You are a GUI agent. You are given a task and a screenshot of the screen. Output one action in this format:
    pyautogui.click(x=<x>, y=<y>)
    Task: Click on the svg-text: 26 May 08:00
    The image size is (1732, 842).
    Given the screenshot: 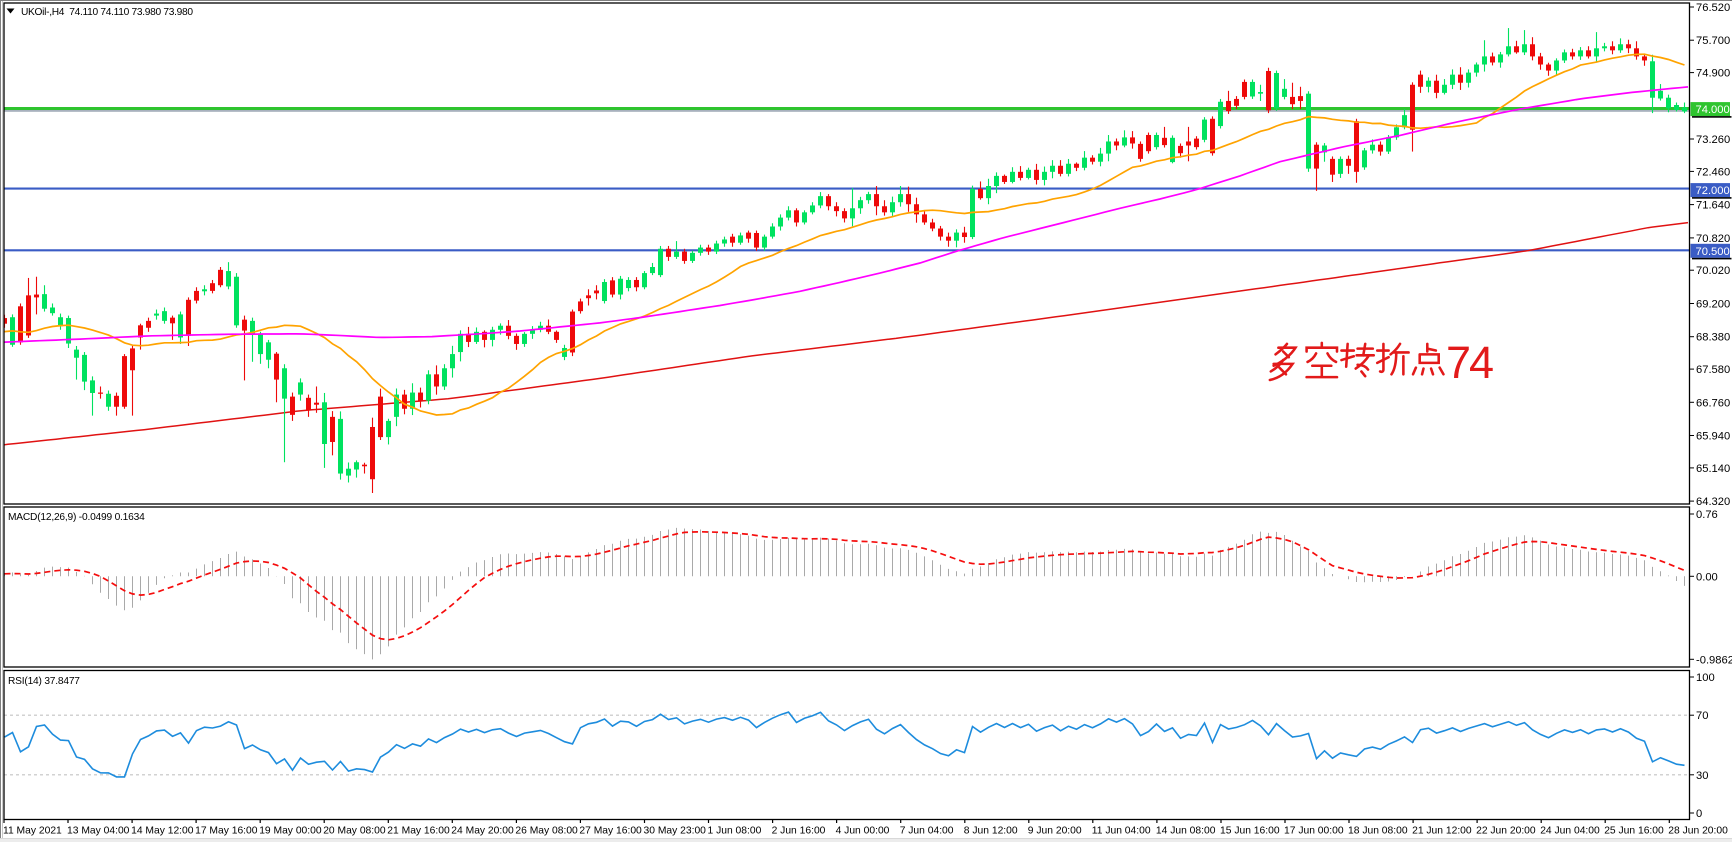 What is the action you would take?
    pyautogui.click(x=546, y=831)
    